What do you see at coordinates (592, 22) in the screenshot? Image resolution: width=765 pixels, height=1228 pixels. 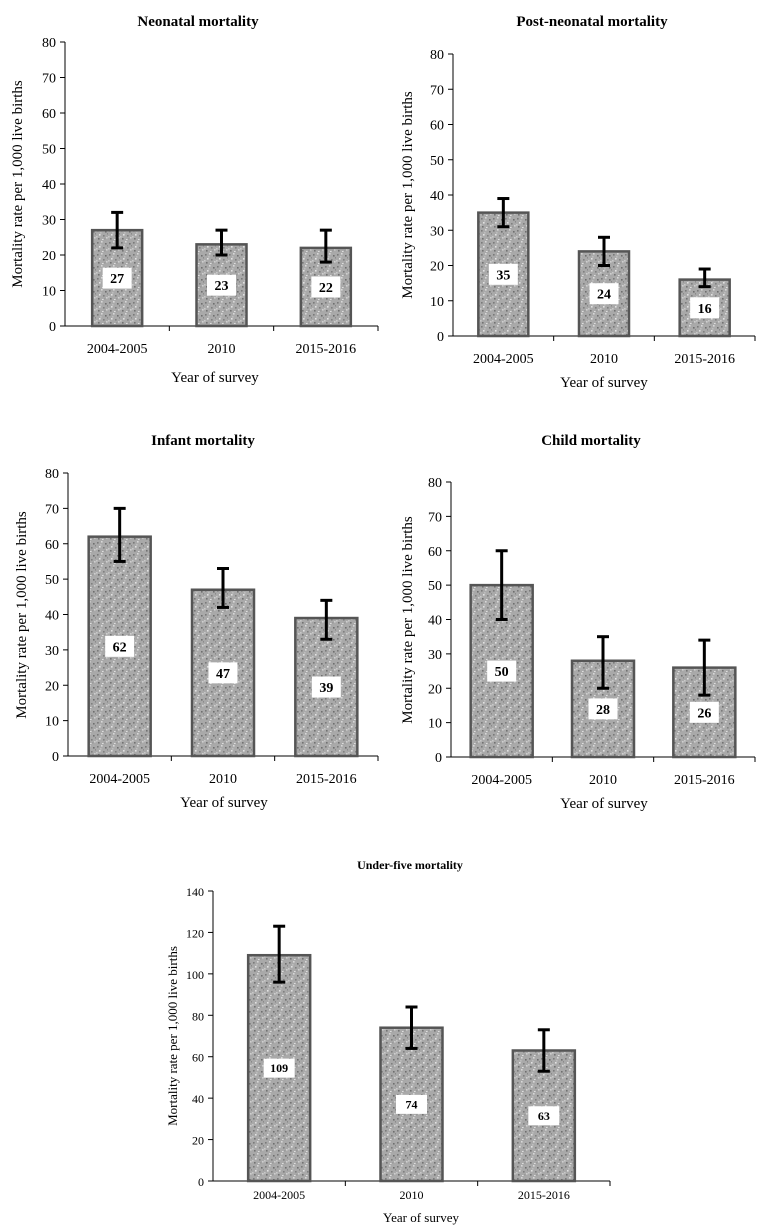 I see `chart-title: Post-neonatal mortality` at bounding box center [592, 22].